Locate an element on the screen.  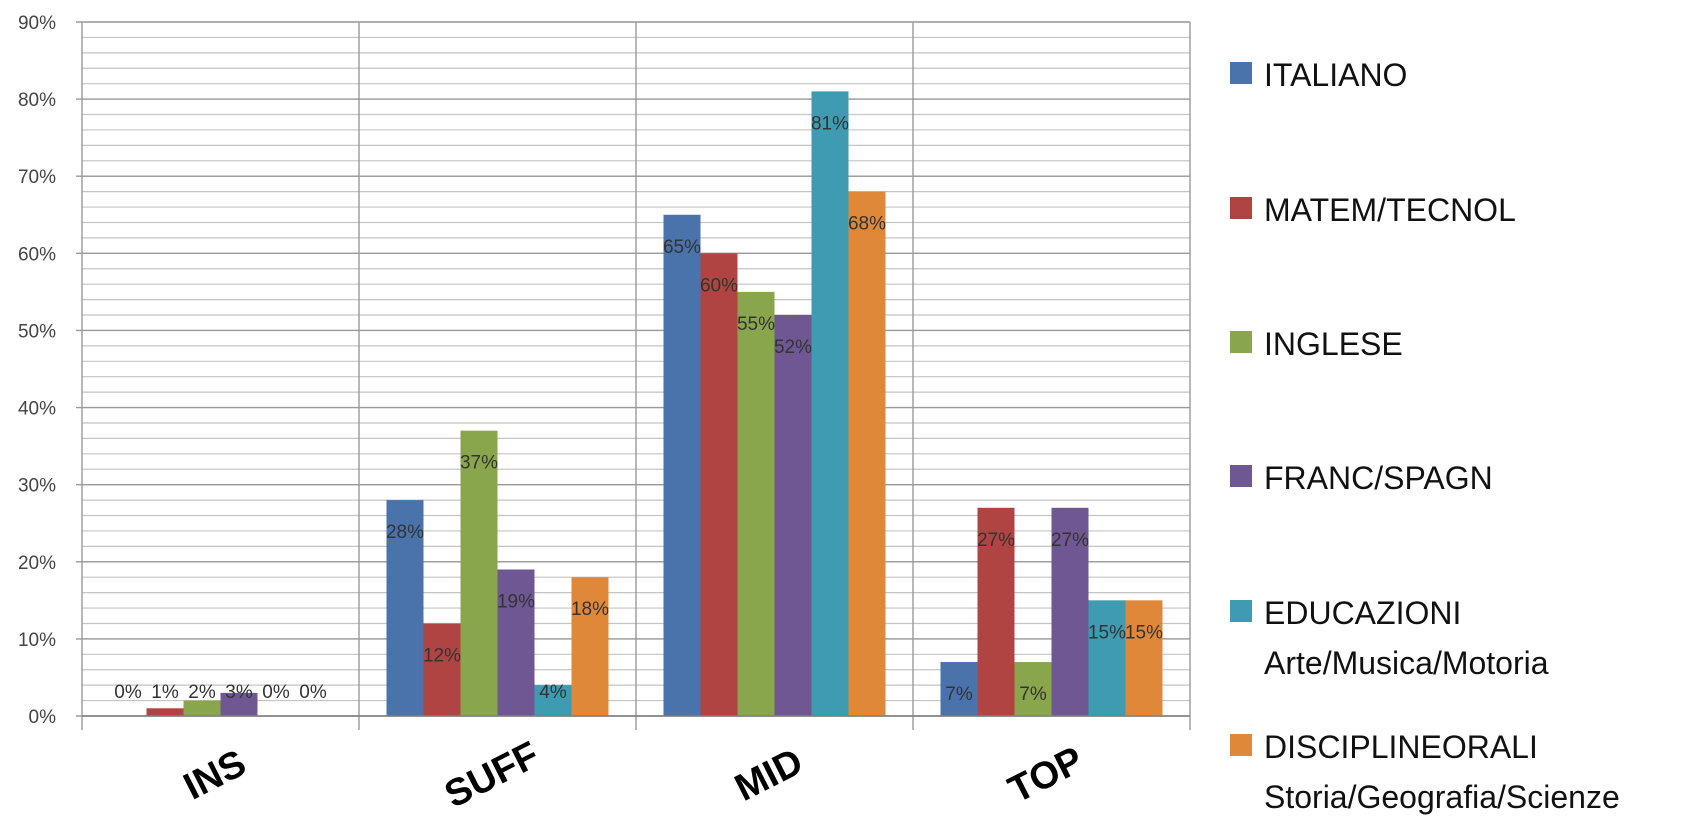
legend-label-line1: EDUCAZIONI is located at coordinates (1363, 613).